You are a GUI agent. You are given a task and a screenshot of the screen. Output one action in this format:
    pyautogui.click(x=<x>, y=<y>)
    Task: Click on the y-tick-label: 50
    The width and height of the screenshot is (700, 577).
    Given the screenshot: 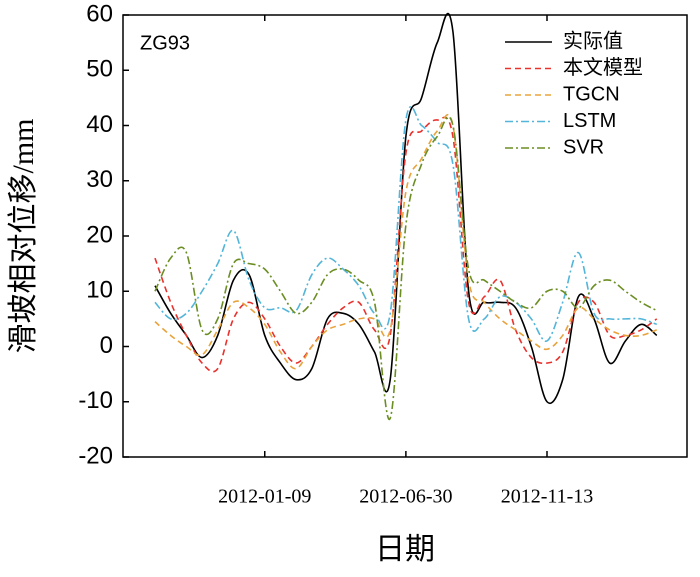 What is the action you would take?
    pyautogui.click(x=99, y=69)
    